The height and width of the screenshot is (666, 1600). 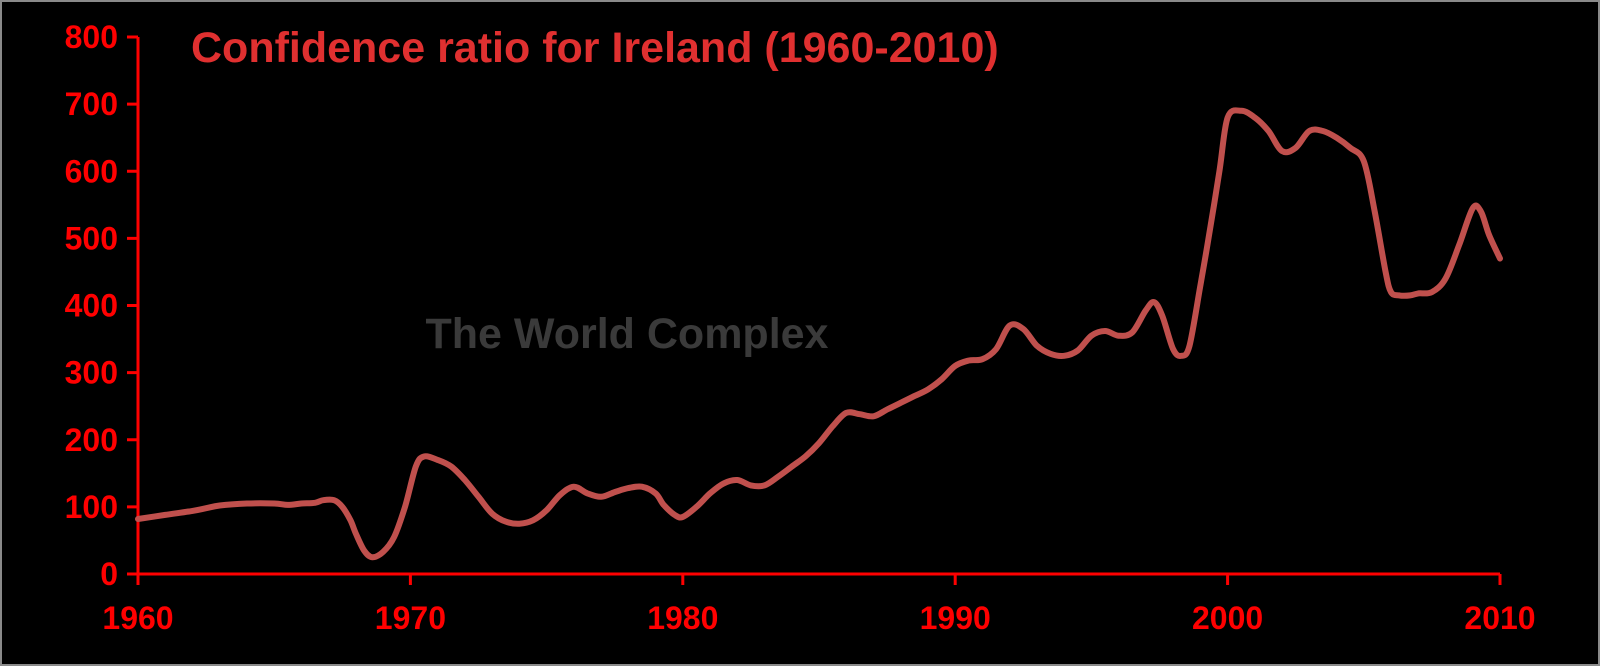 I want to click on y-tick-label: 400, so click(x=91, y=306).